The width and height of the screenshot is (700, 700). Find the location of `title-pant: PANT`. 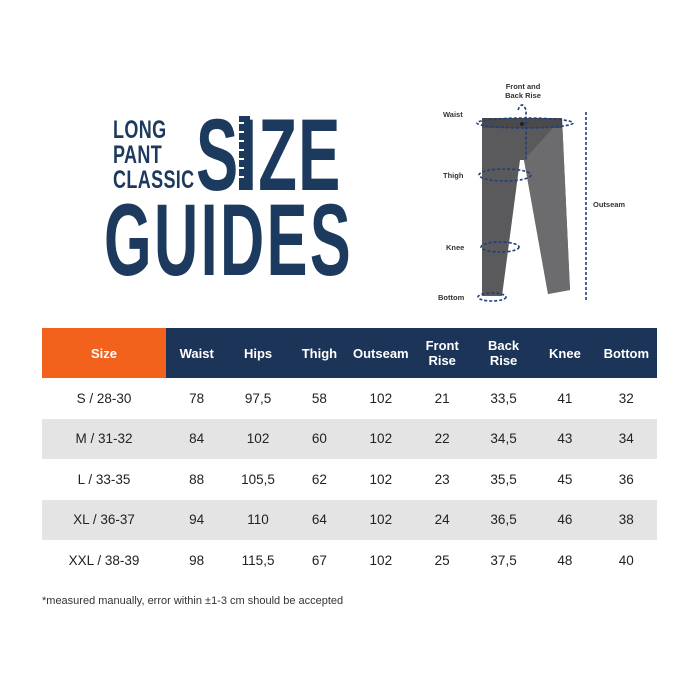

title-pant: PANT is located at coordinates (138, 155).